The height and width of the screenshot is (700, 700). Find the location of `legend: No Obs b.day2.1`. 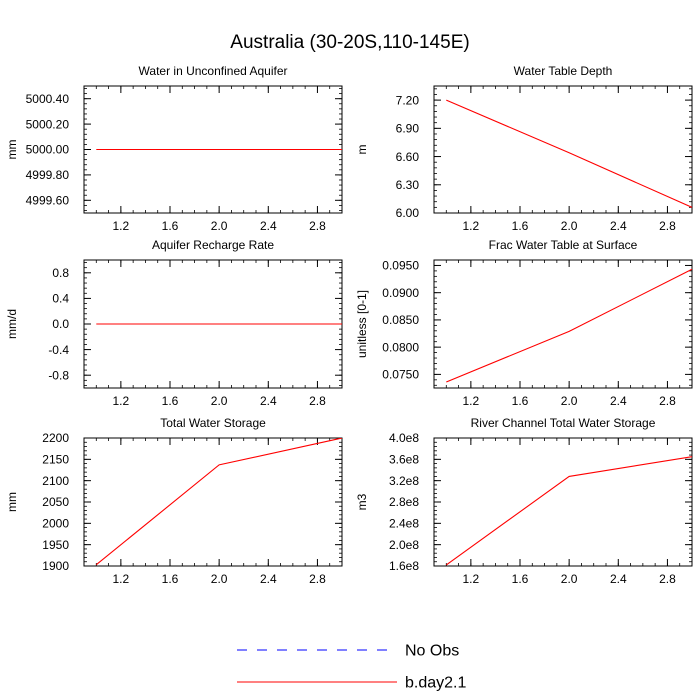

legend: No Obs b.day2.1 is located at coordinates (351, 667).